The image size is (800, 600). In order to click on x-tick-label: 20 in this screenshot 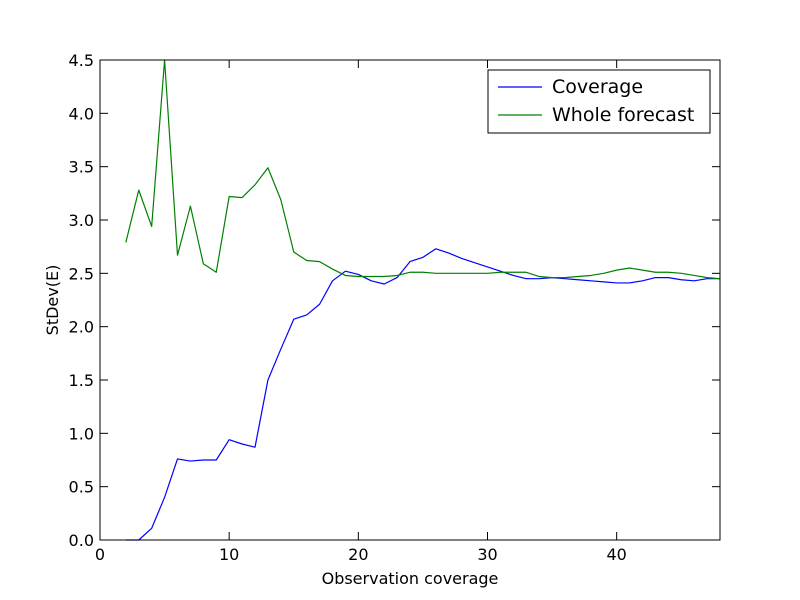, I will do `click(358, 554)`.